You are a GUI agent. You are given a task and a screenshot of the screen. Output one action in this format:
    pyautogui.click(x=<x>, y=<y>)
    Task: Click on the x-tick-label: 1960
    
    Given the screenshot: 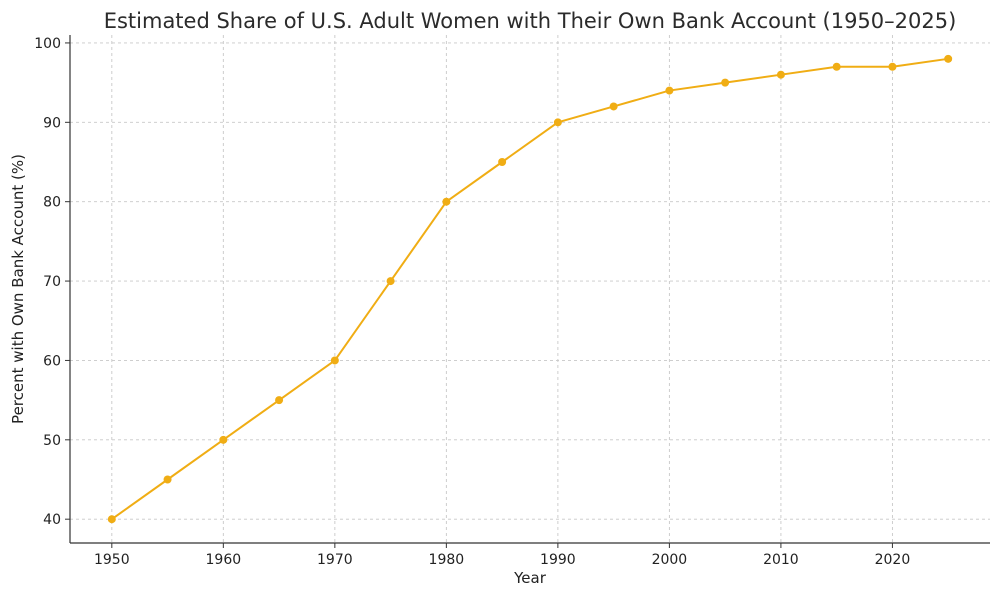 What is the action you would take?
    pyautogui.click(x=224, y=560)
    